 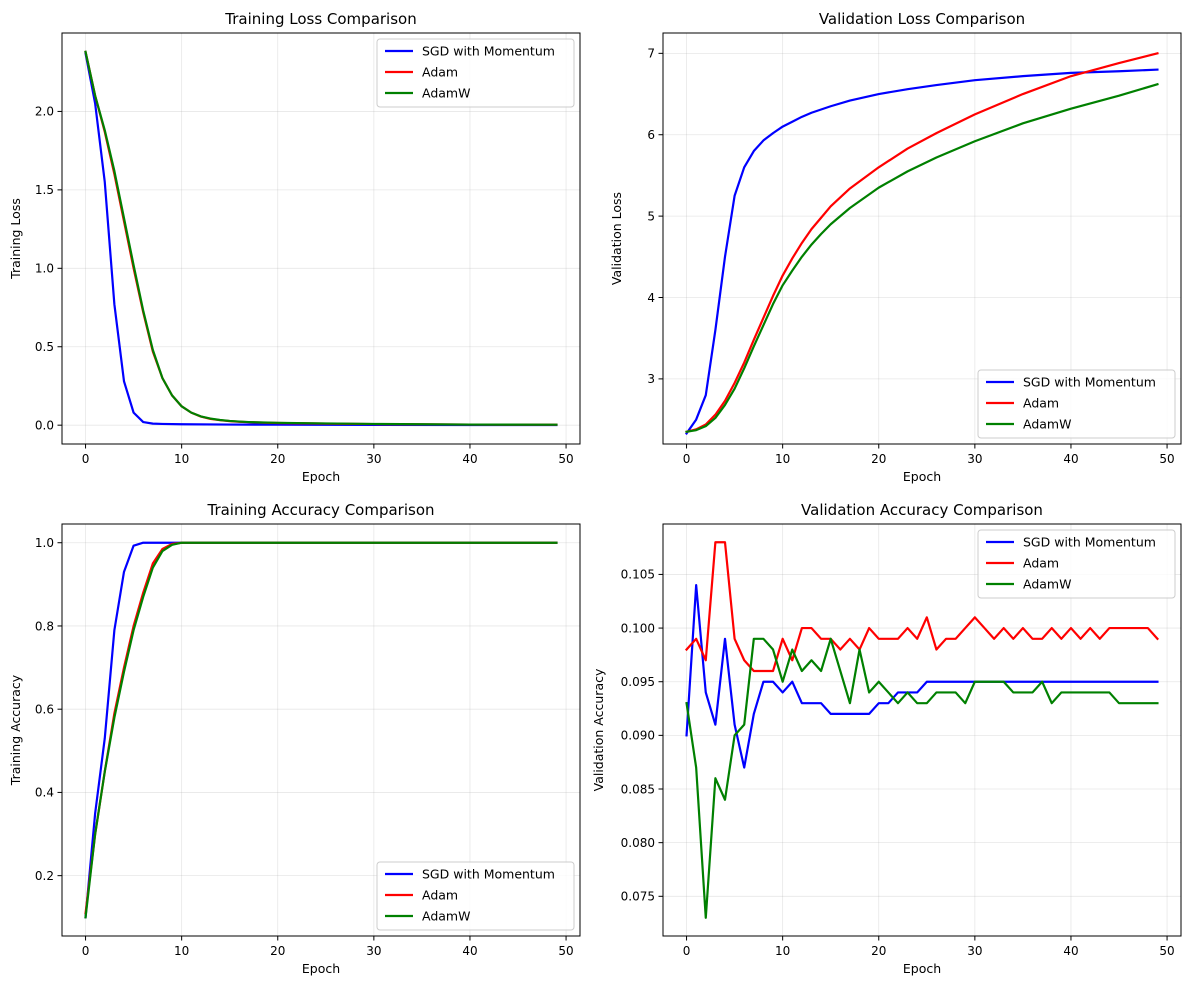 I want to click on y-tick-label: 0.080, so click(x=638, y=843).